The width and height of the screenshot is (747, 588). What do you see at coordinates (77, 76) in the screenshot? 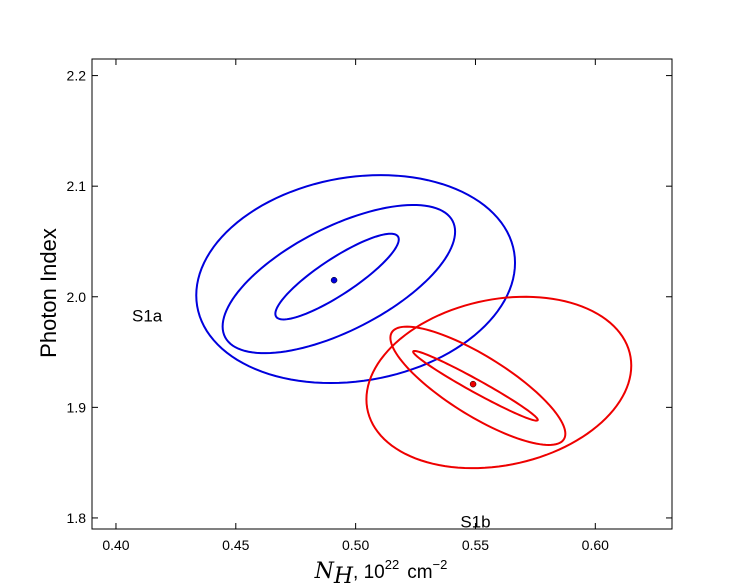
I see `y-tick-label: 2.2` at bounding box center [77, 76].